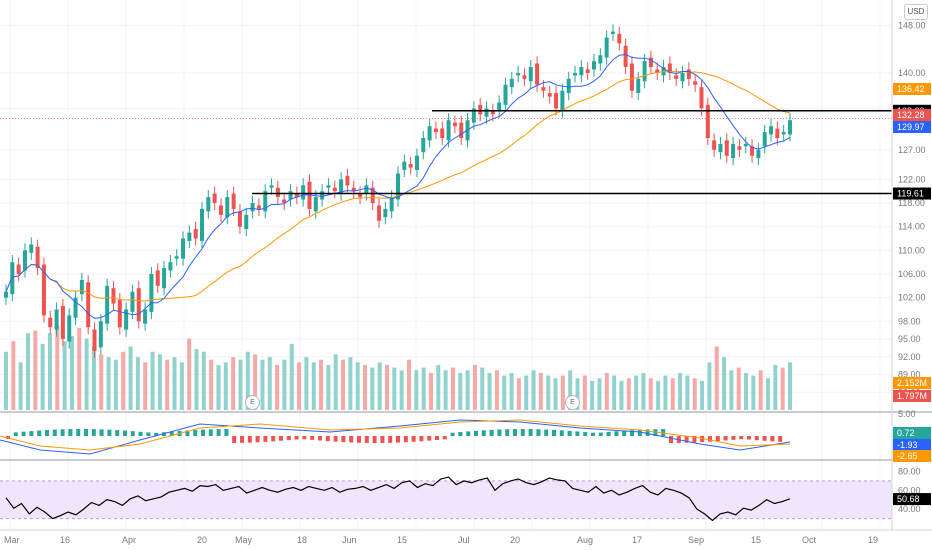  I want to click on rsi-tick: 40.00, so click(909, 509).